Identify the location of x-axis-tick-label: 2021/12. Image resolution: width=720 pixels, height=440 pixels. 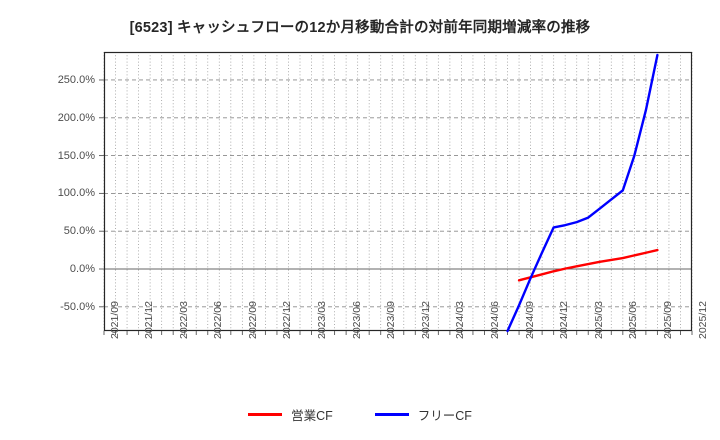
(149, 320).